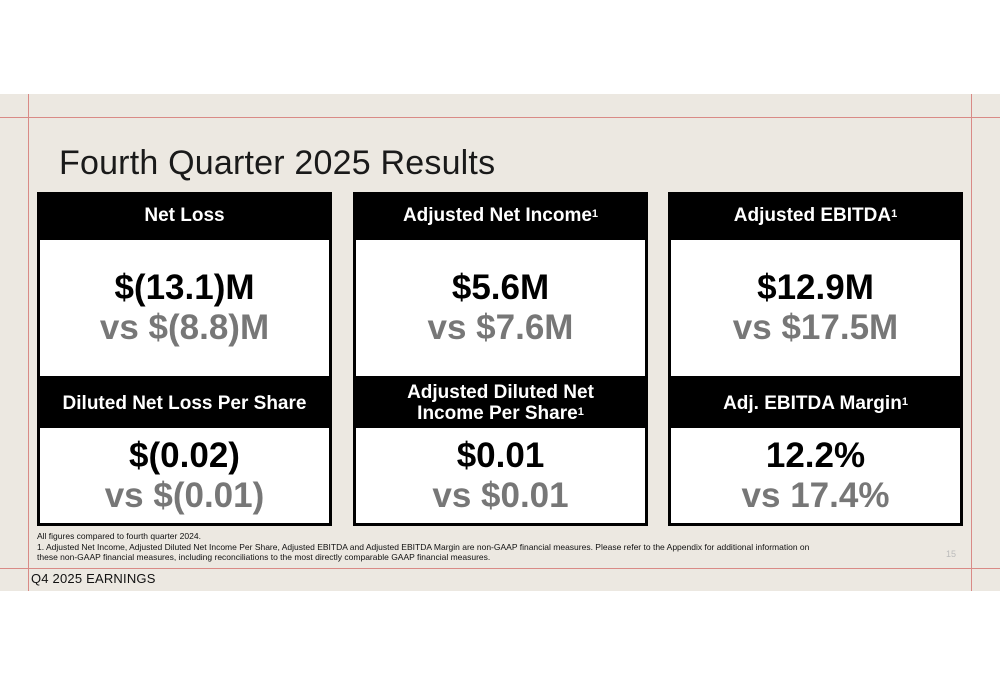 This screenshot has height=685, width=1000. What do you see at coordinates (500, 455) in the screenshot?
I see `metric-value: $0.01` at bounding box center [500, 455].